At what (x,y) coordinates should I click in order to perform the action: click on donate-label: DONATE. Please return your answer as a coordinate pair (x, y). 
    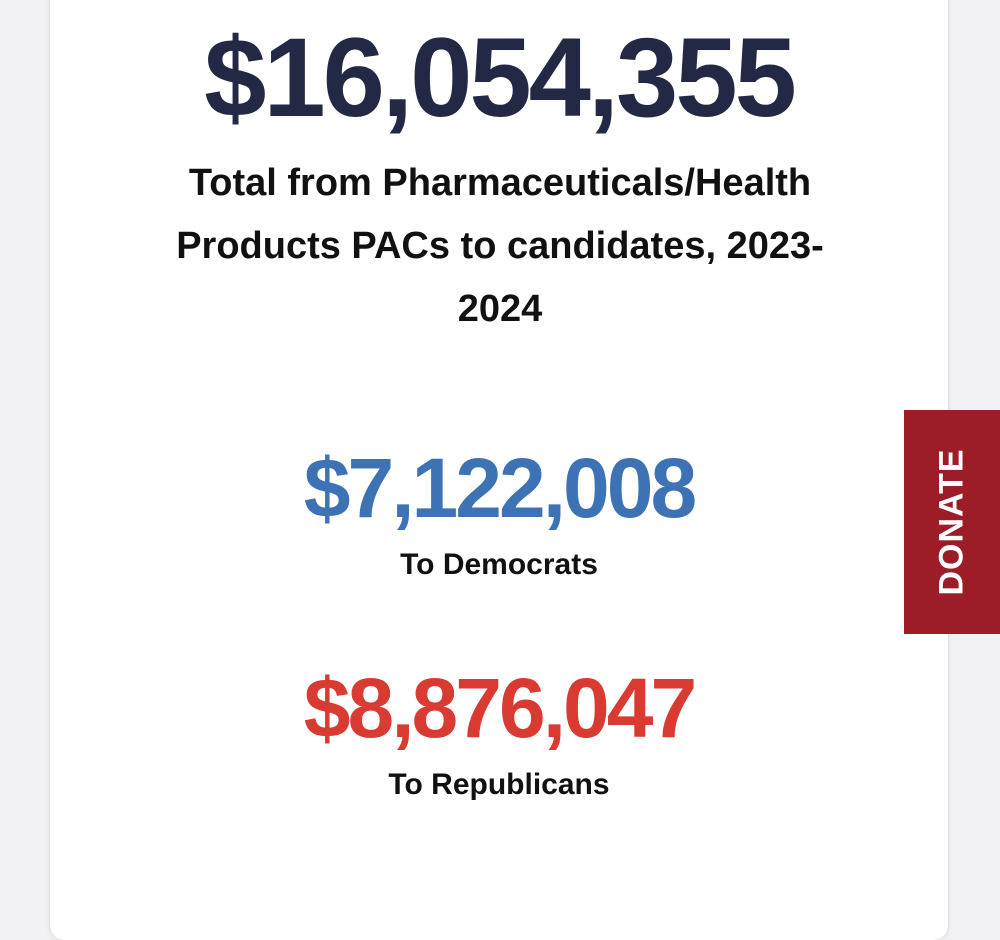
    Looking at the image, I should click on (951, 522).